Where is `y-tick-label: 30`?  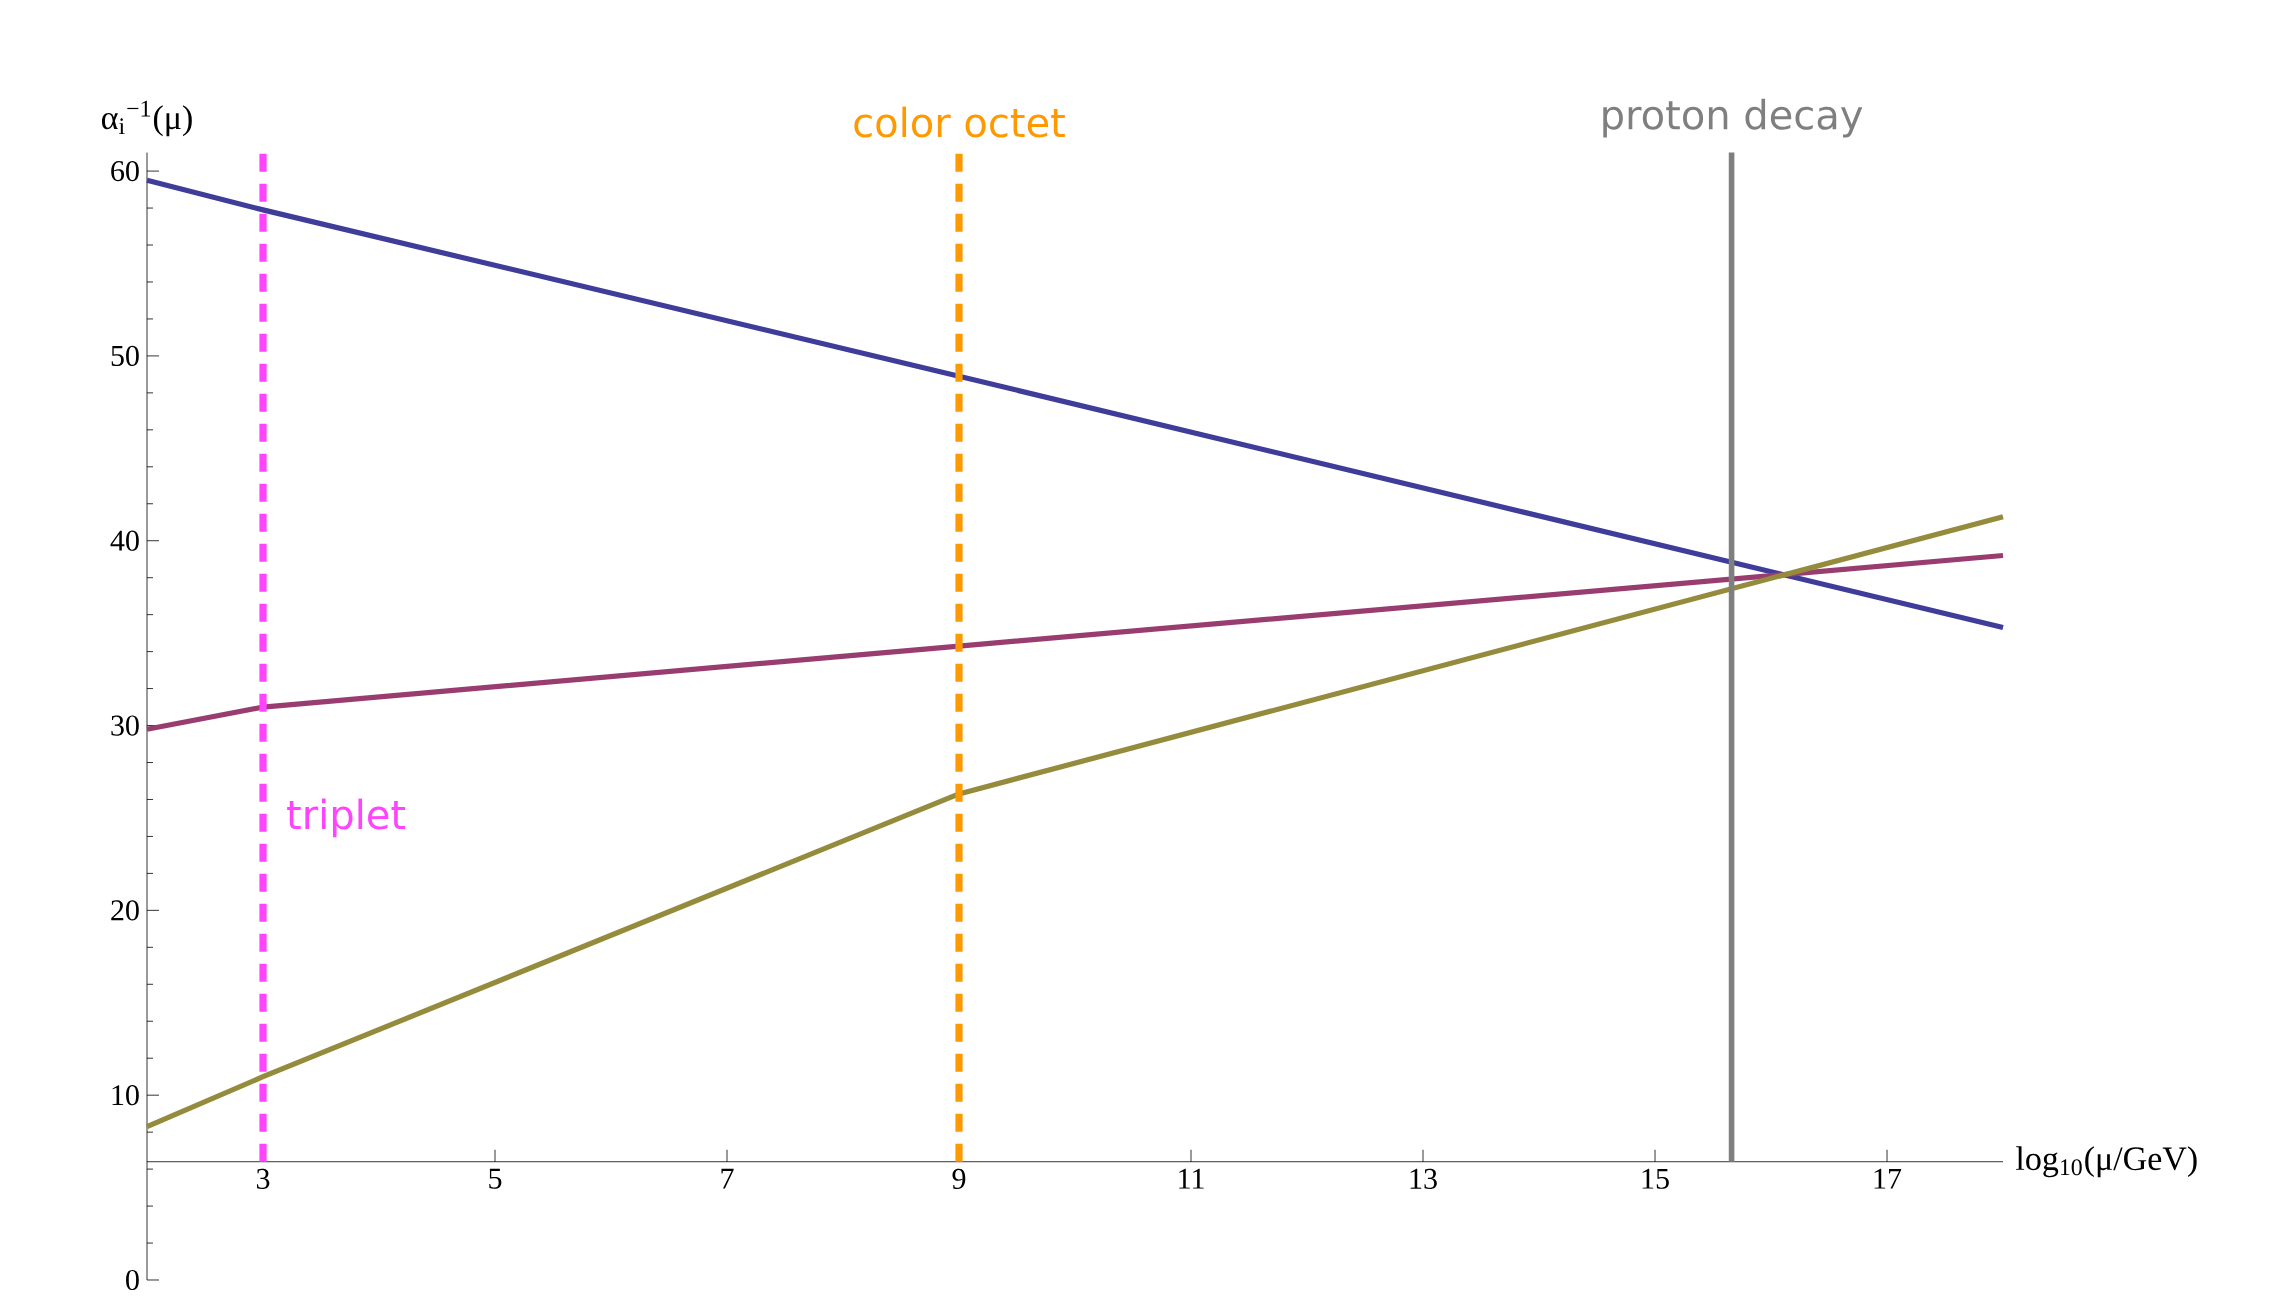 y-tick-label: 30 is located at coordinates (125, 725).